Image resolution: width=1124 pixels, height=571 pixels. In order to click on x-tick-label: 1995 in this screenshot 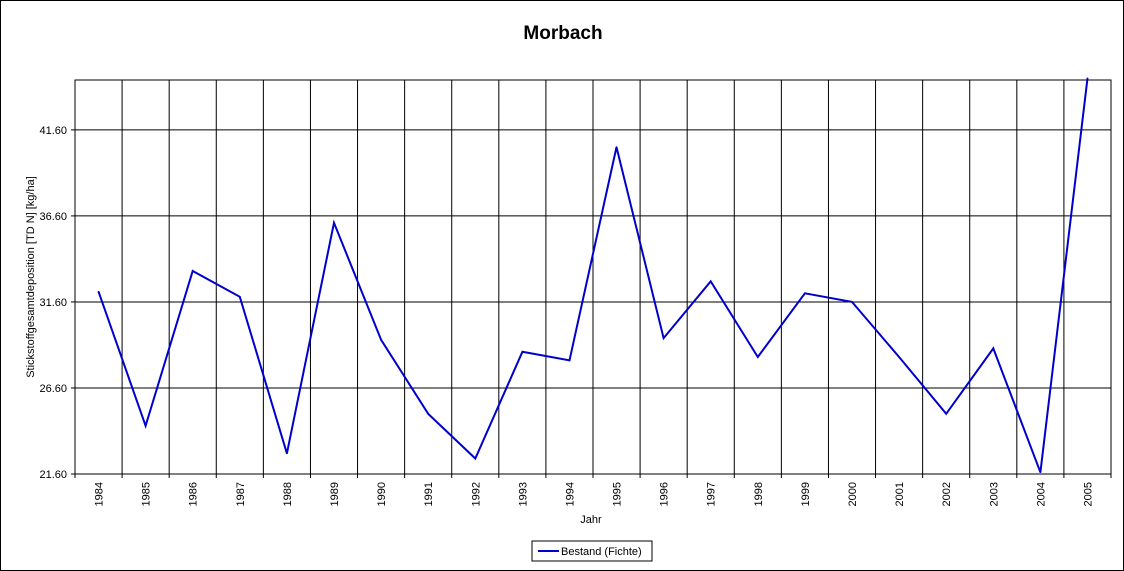, I will do `click(618, 494)`.